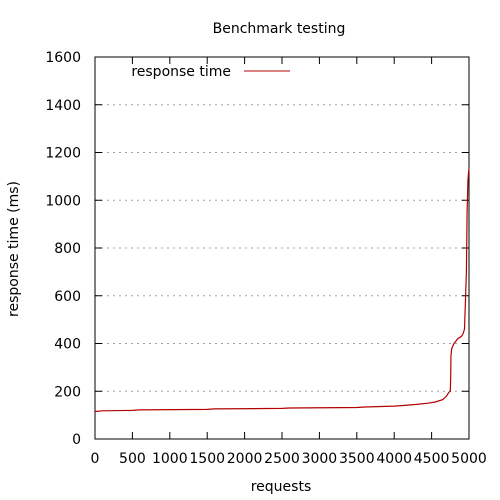 The image size is (500, 500). Describe the element at coordinates (14, 249) in the screenshot. I see `y-axis-label: response time (ms)` at that location.